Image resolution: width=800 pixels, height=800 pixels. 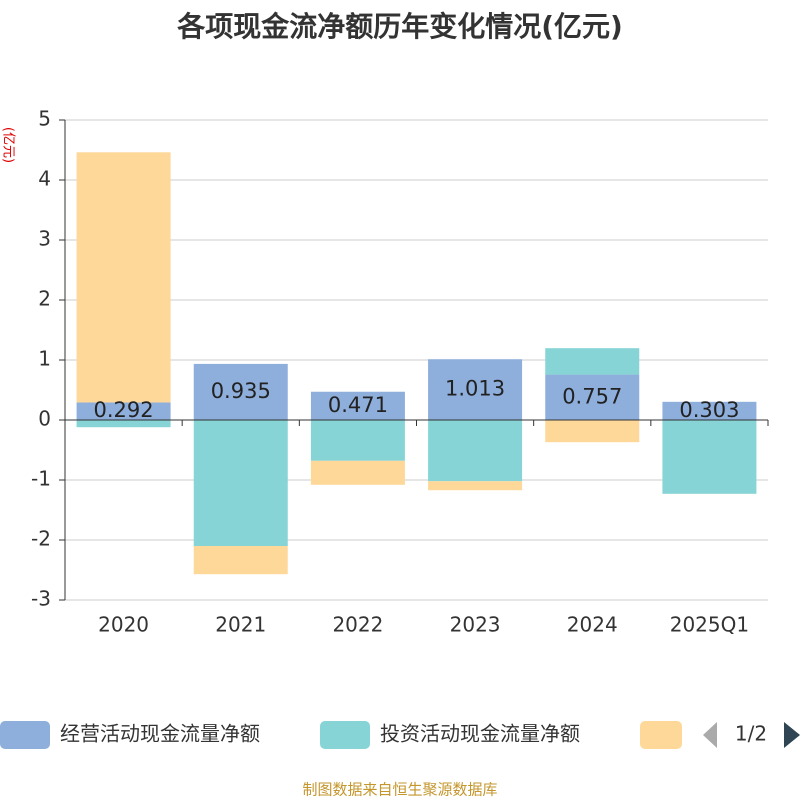 I want to click on legend-next, so click(x=792, y=735).